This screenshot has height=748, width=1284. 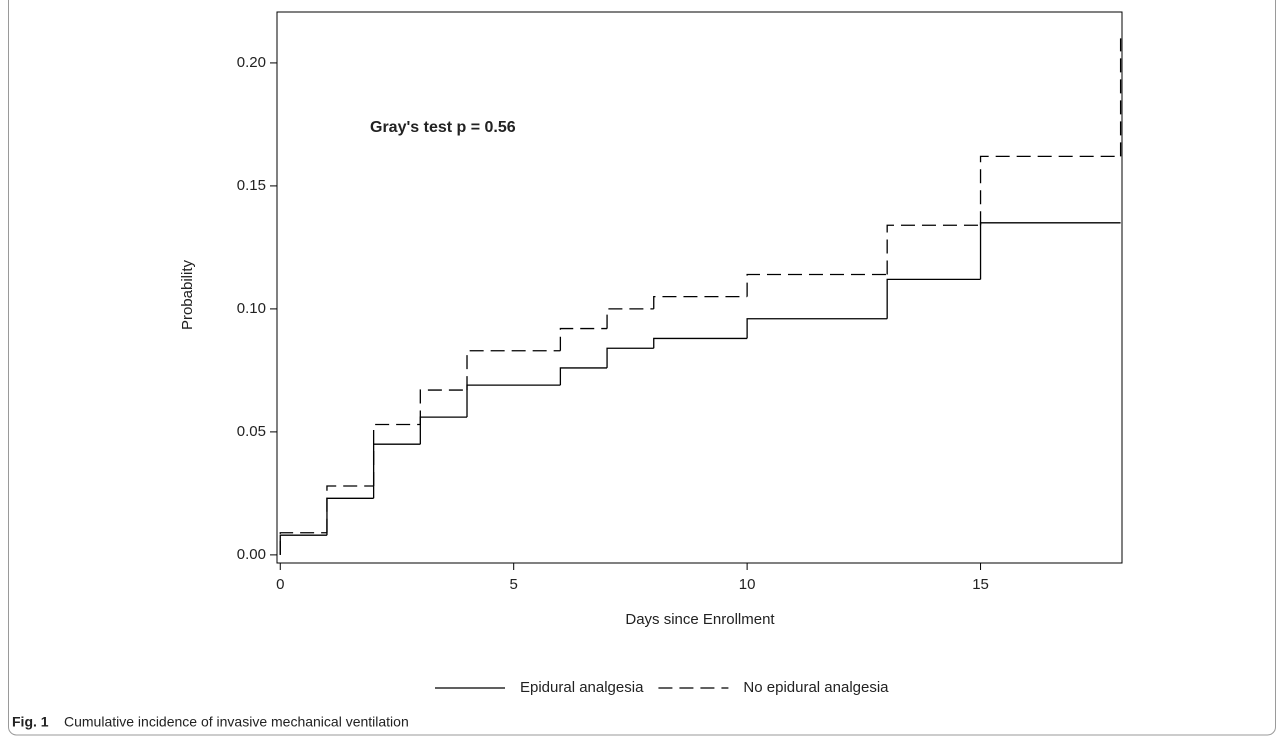 What do you see at coordinates (187, 294) in the screenshot?
I see `y-axis-label: Probability` at bounding box center [187, 294].